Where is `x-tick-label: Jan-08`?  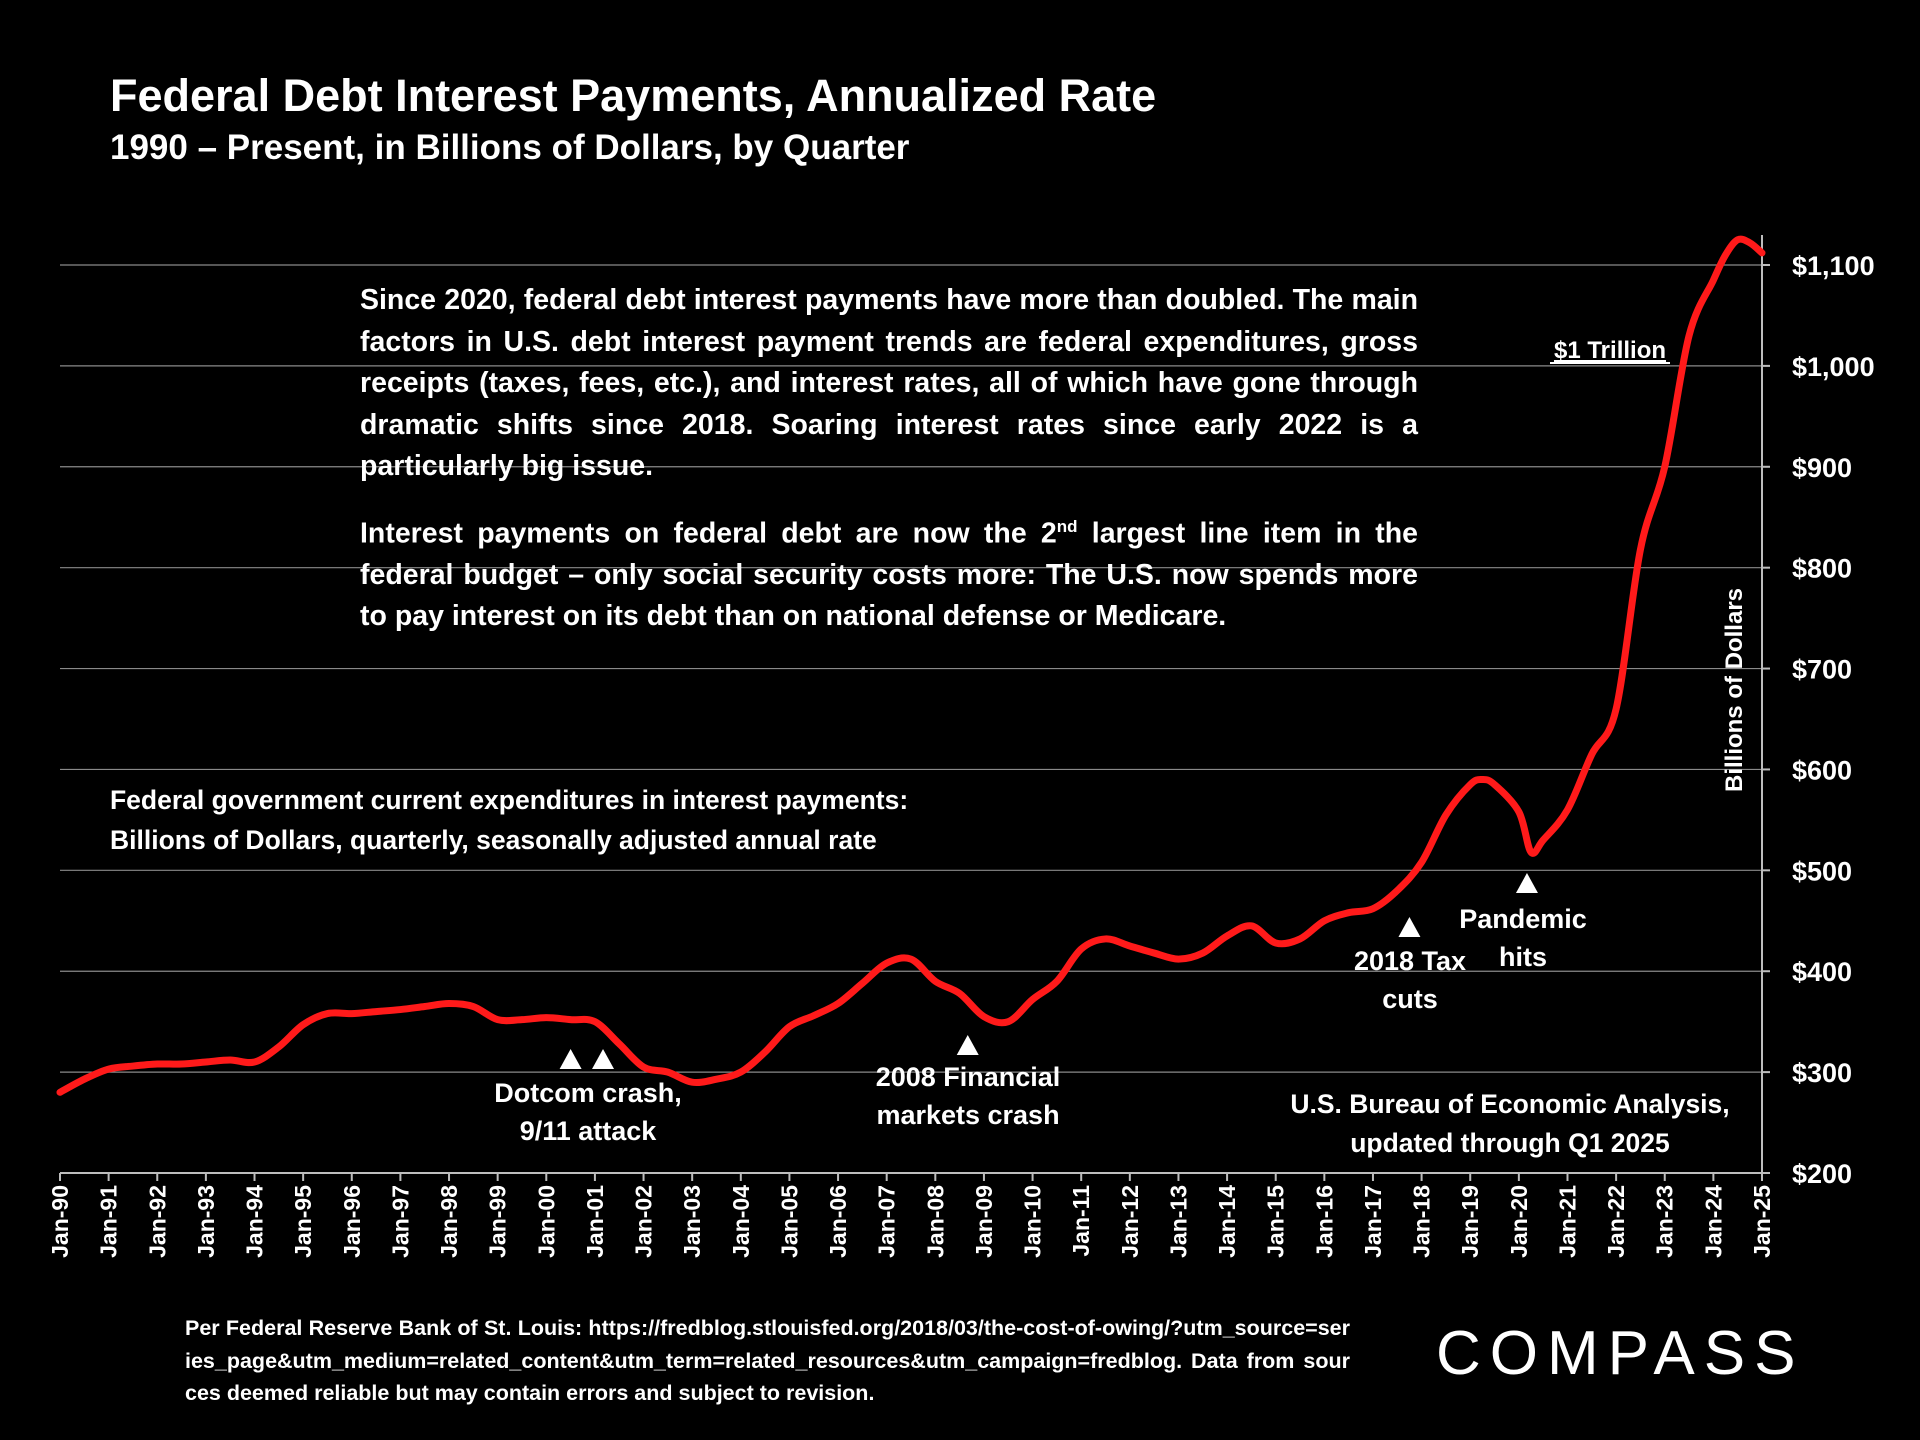 x-tick-label: Jan-08 is located at coordinates (935, 1221).